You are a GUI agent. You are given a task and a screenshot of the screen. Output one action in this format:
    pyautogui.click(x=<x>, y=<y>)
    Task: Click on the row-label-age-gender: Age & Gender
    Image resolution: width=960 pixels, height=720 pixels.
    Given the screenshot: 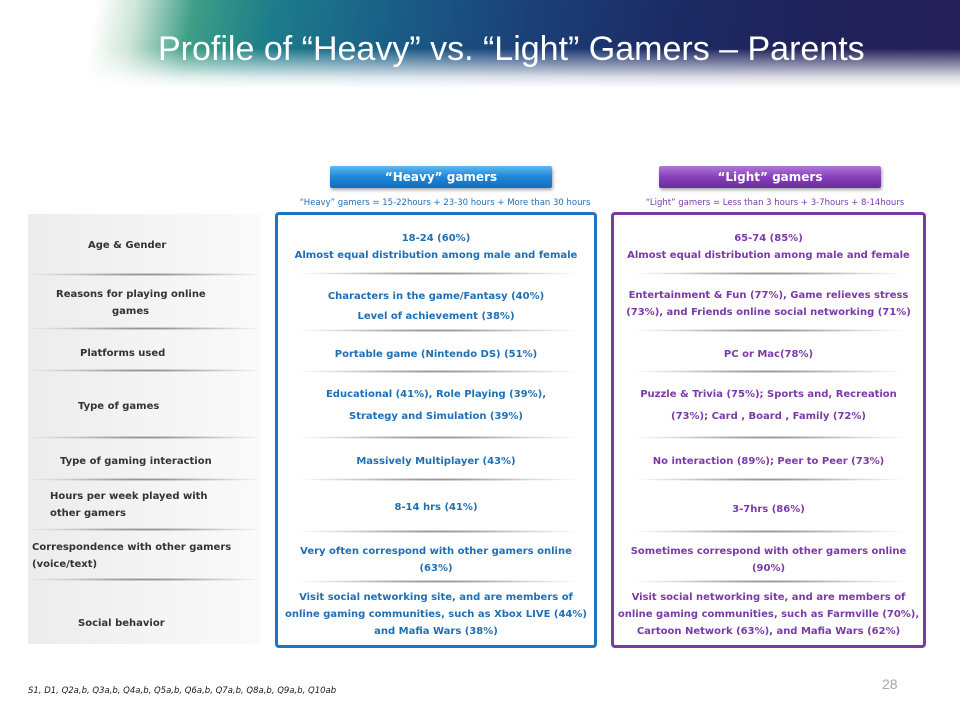 What is the action you would take?
    pyautogui.click(x=127, y=245)
    